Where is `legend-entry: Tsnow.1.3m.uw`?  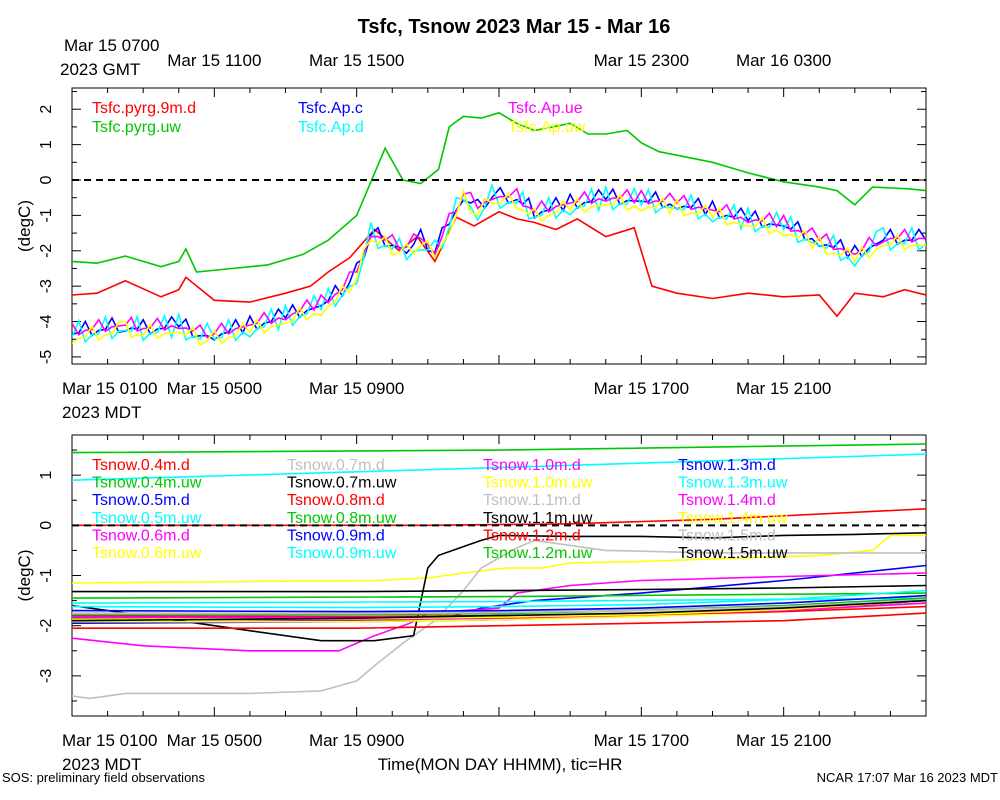 legend-entry: Tsnow.1.3m.uw is located at coordinates (733, 483).